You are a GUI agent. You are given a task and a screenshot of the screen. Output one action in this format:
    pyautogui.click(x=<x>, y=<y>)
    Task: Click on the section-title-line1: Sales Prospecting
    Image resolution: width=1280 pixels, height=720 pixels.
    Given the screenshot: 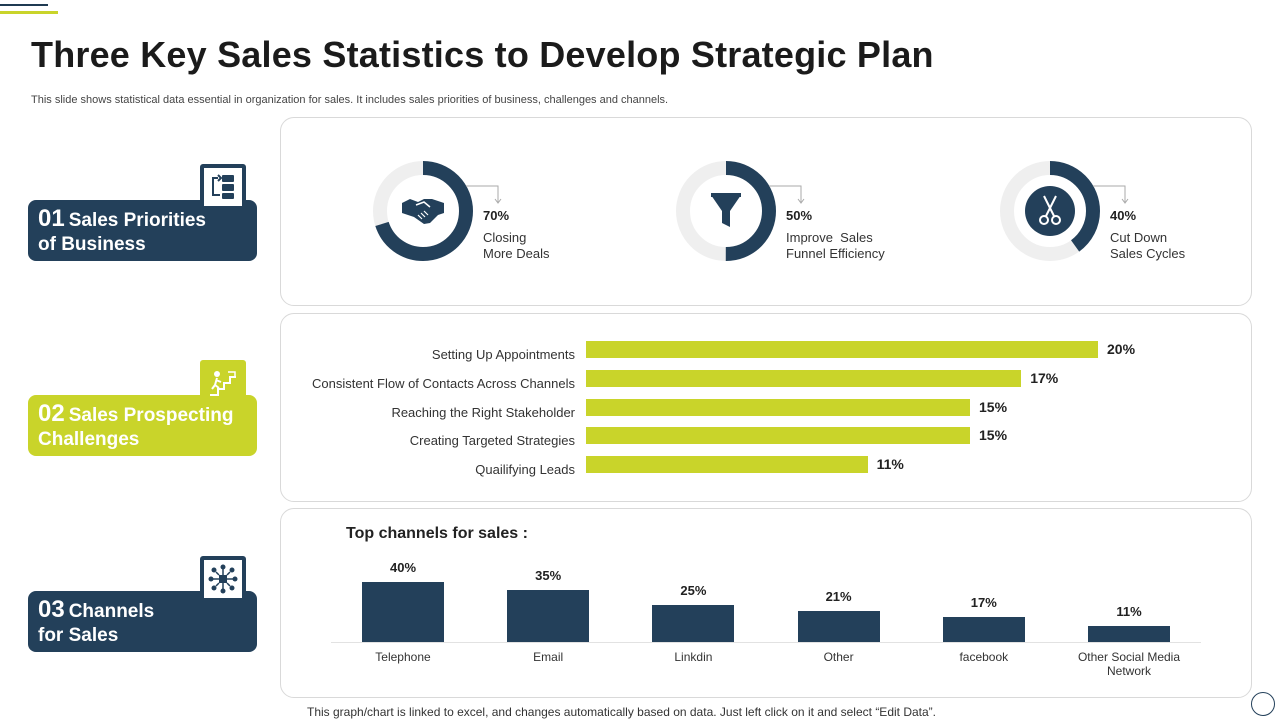 What is the action you would take?
    pyautogui.click(x=151, y=415)
    